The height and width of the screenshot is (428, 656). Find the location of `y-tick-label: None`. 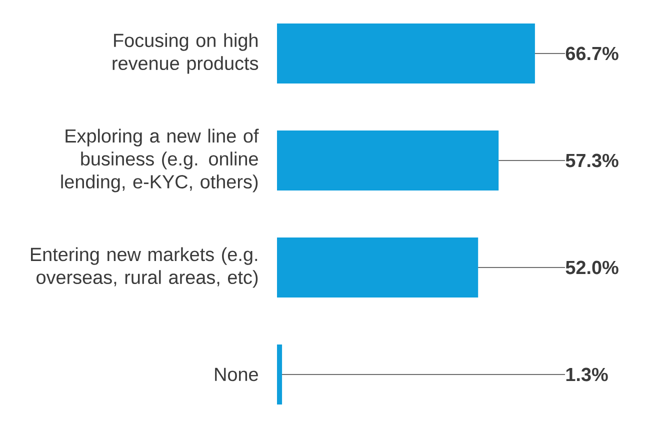

y-tick-label: None is located at coordinates (236, 375).